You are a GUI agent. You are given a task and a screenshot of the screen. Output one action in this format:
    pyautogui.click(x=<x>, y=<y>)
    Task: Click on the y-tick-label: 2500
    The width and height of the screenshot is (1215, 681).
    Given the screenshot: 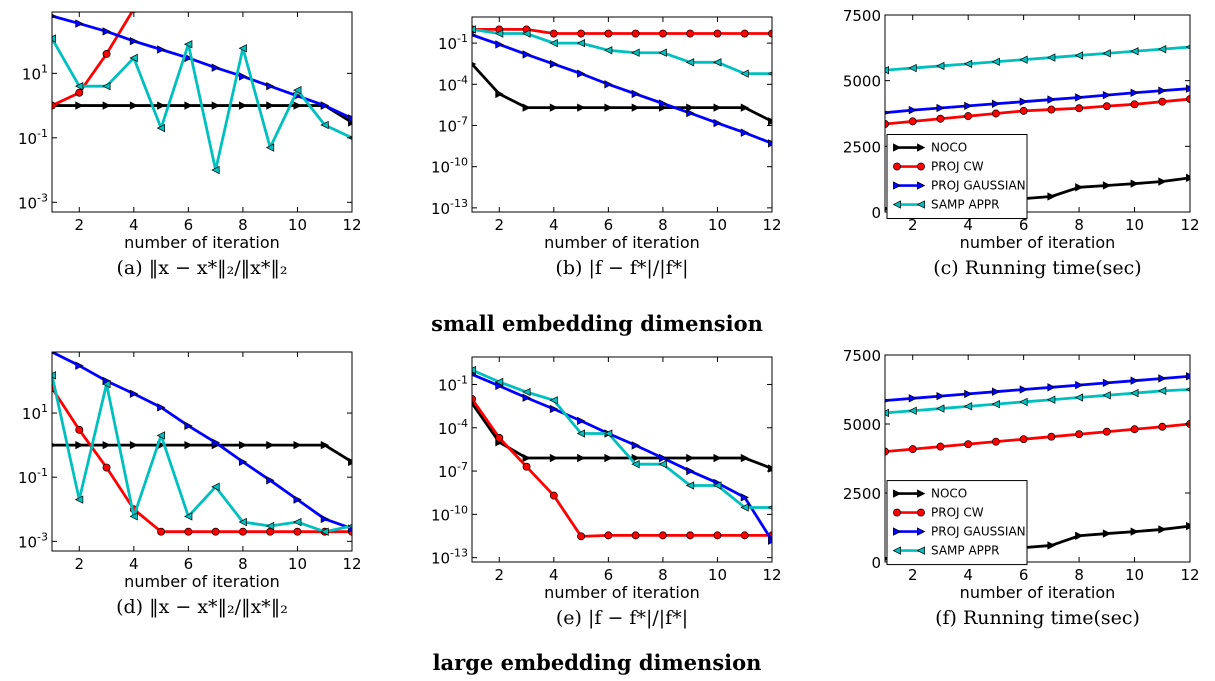 What is the action you would take?
    pyautogui.click(x=862, y=147)
    